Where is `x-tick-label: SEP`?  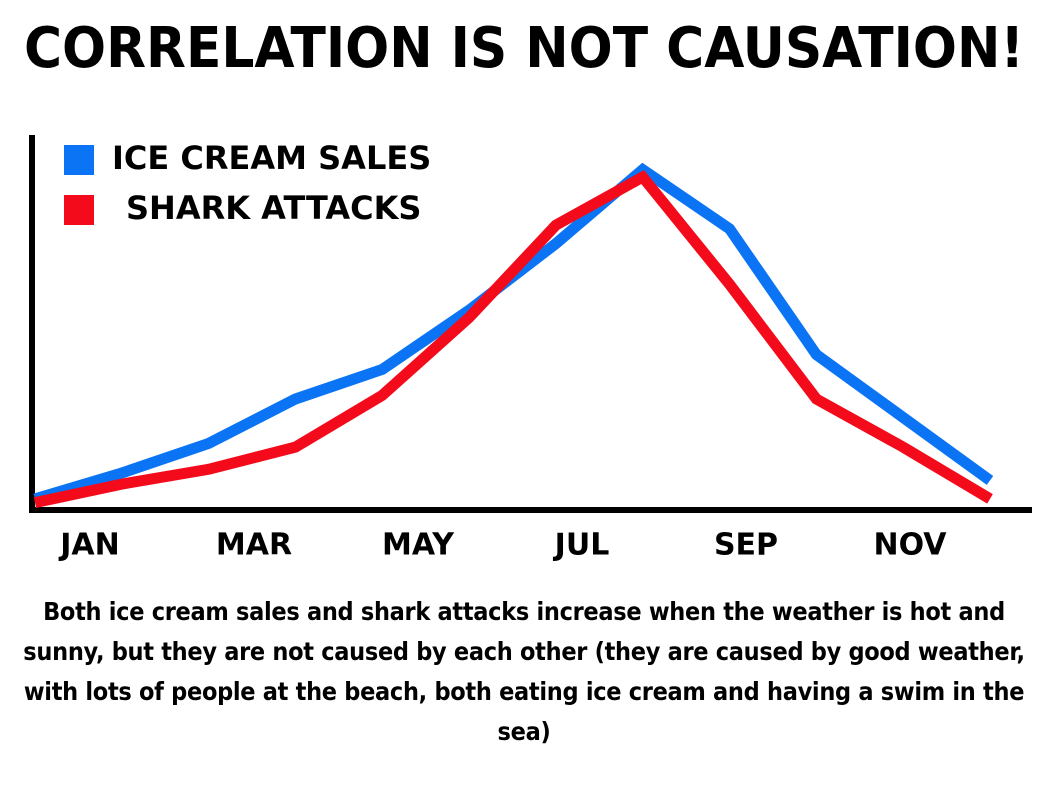 x-tick-label: SEP is located at coordinates (746, 545).